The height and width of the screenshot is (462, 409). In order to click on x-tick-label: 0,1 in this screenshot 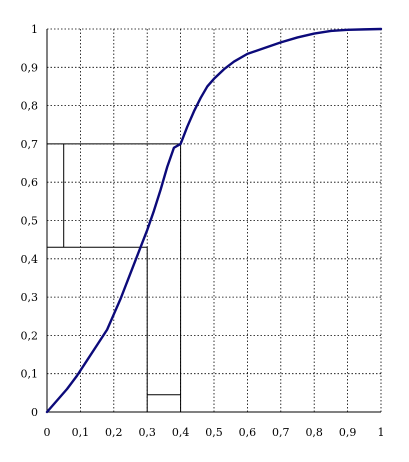, I will do `click(81, 432)`.